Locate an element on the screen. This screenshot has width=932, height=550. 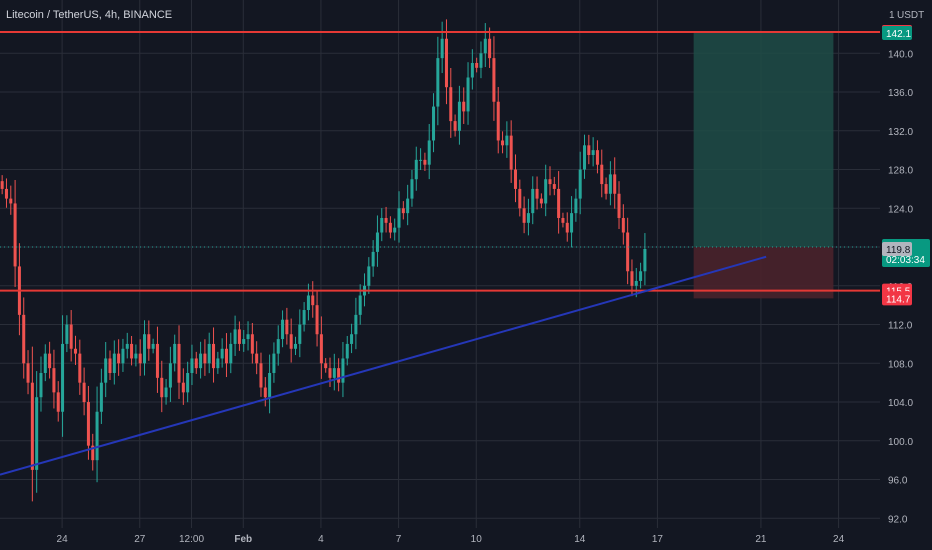
time-axis: 24 27 12:00 Feb 4 7 10 14 17 21 24 is located at coordinates (451, 539).